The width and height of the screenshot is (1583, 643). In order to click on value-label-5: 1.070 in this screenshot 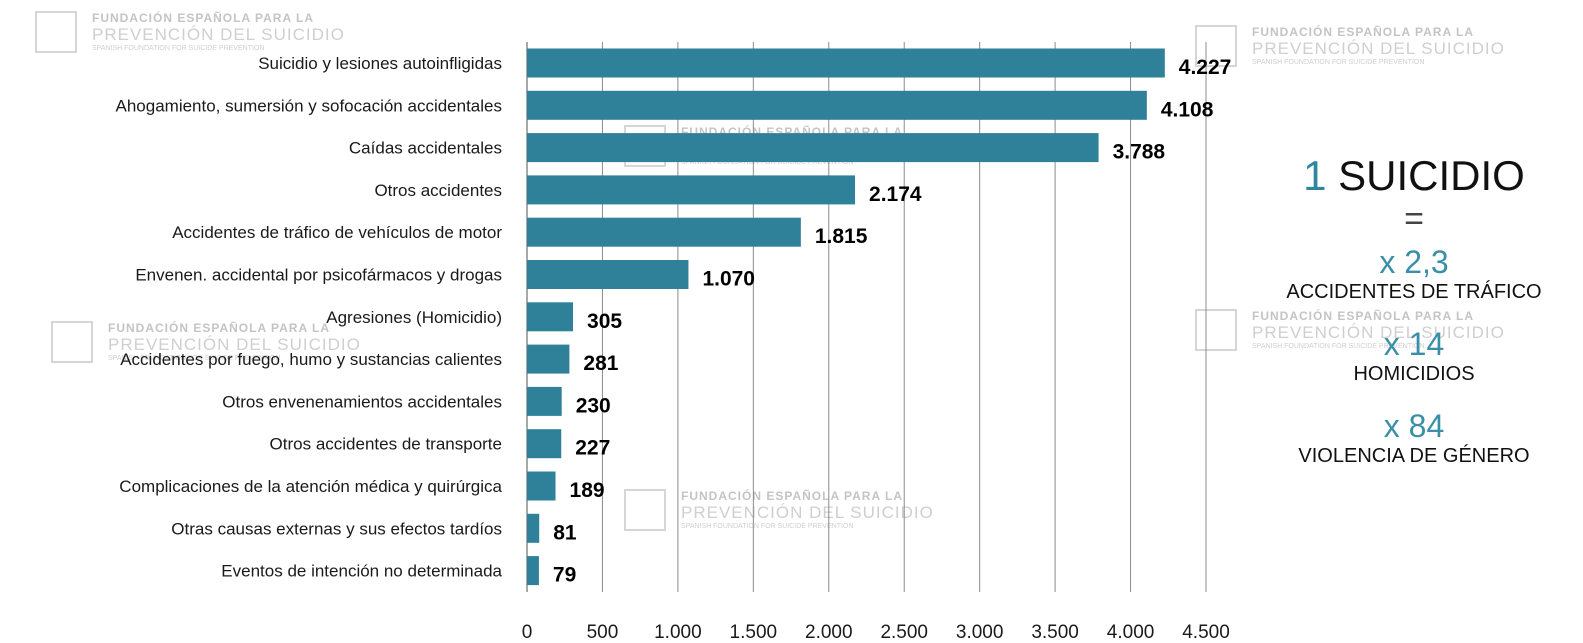, I will do `click(728, 279)`.